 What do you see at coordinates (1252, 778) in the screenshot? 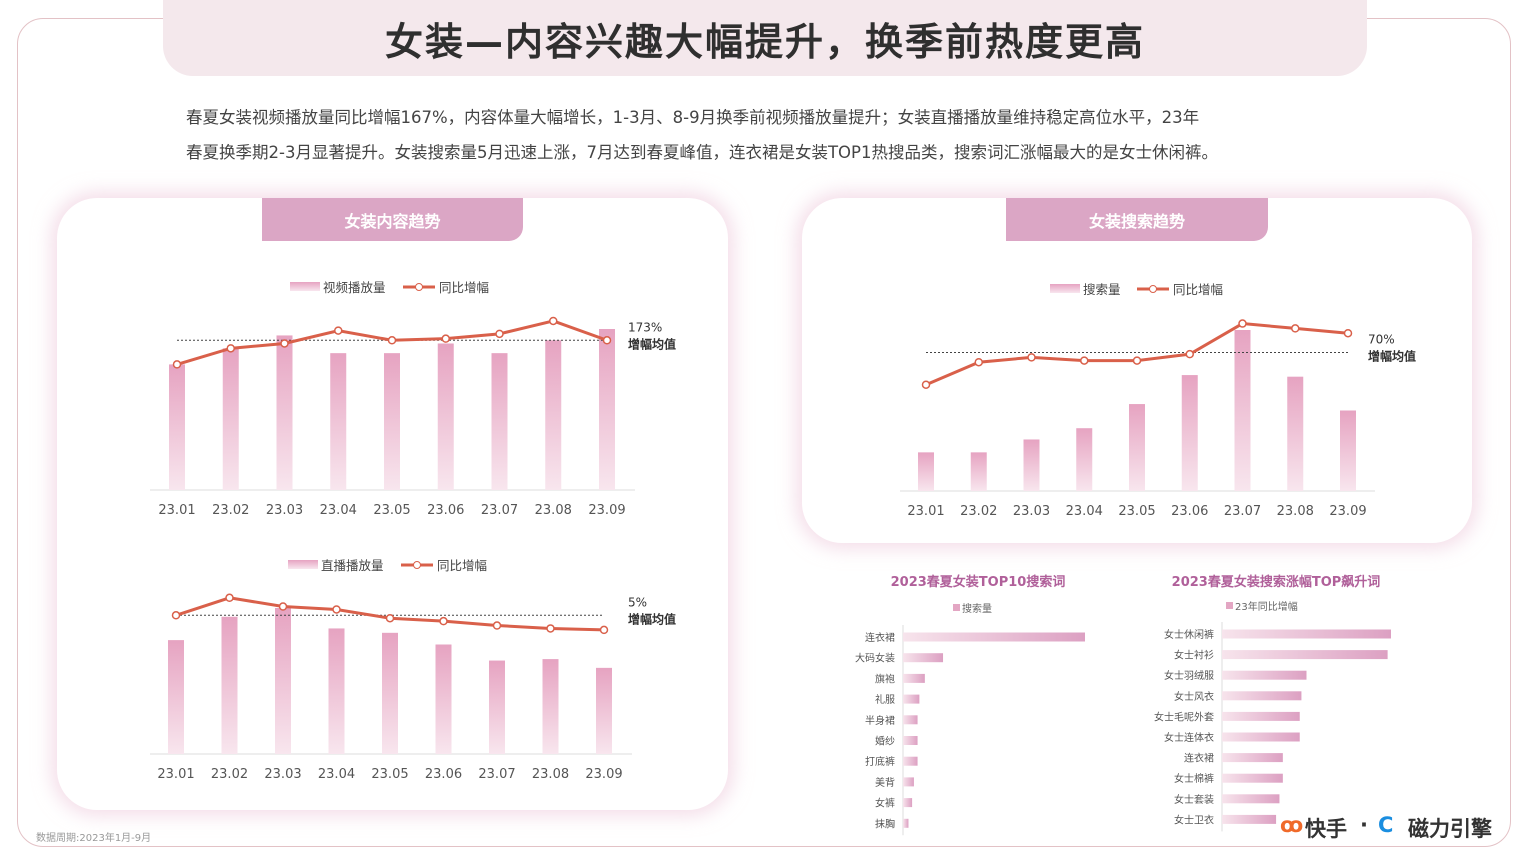
I see `hbar-女士棉裤` at bounding box center [1252, 778].